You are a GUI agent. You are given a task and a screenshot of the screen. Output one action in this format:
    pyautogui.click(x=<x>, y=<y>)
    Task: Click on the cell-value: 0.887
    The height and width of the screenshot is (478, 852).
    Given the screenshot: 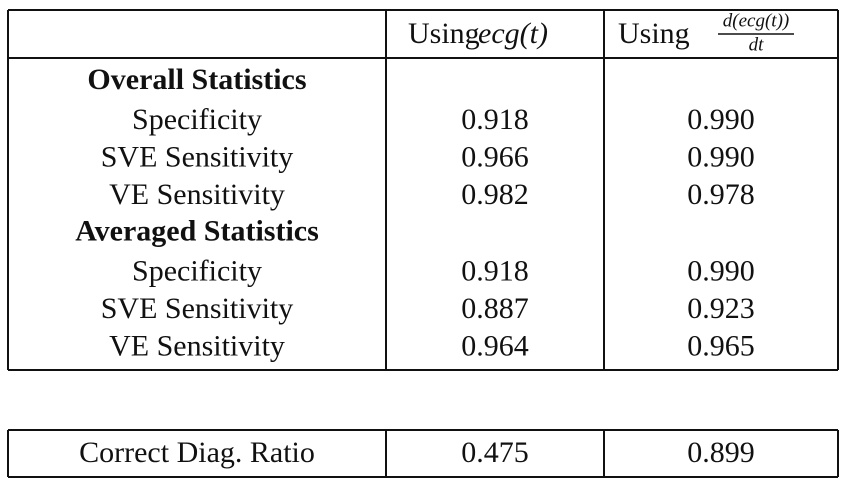 What is the action you would take?
    pyautogui.click(x=495, y=308)
    